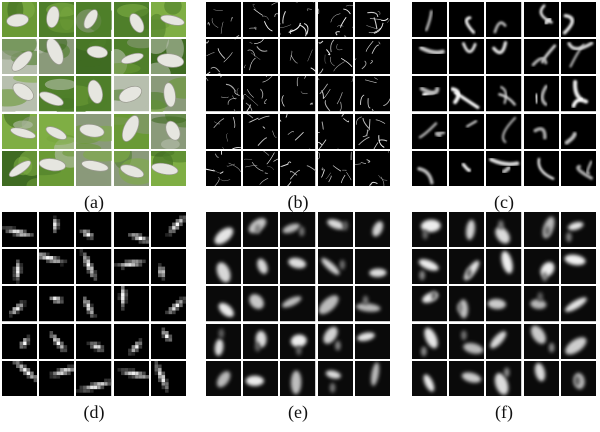  Describe the element at coordinates (504, 412) in the screenshot. I see `panel-f-label: (f)` at that location.